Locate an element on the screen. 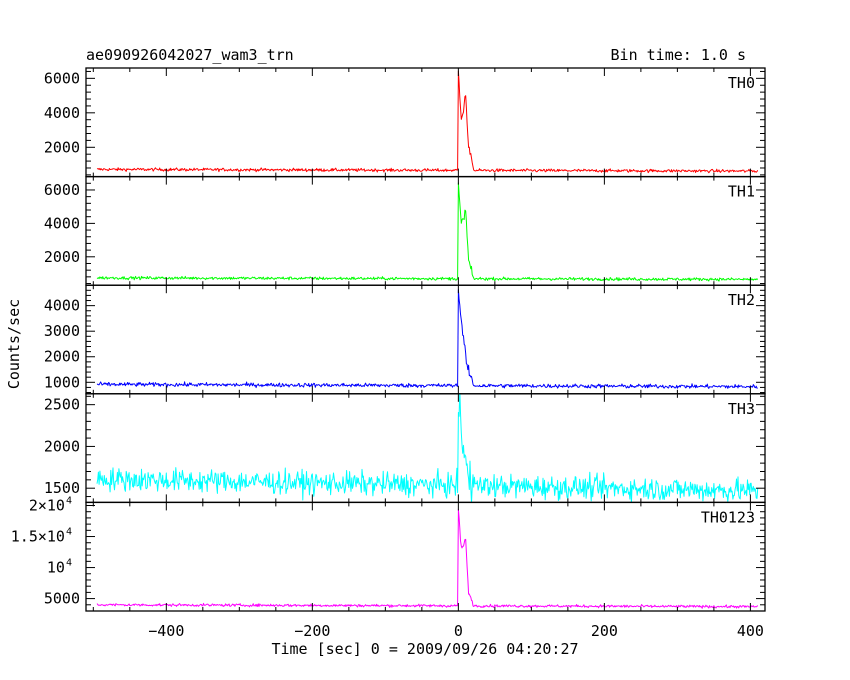  x-axis-label: Time [sec] 0 = 2009/09/26 04:20:27 is located at coordinates (424, 649).